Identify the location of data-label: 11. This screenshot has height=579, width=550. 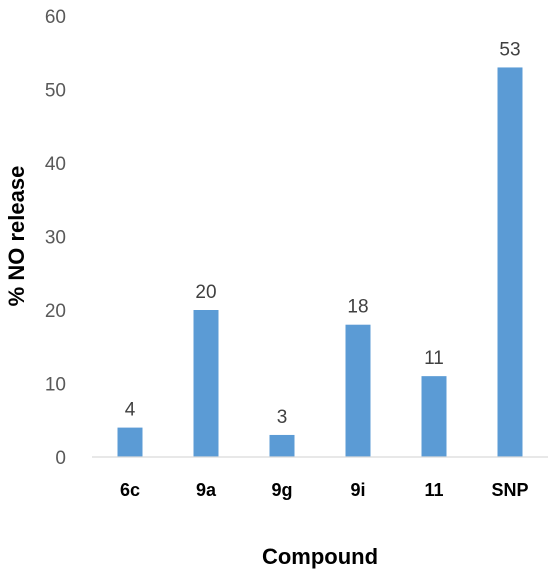
(434, 358).